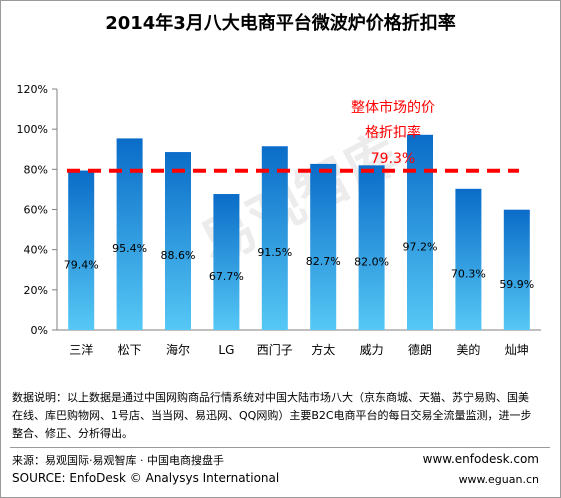 The image size is (561, 498). I want to click on y-tick-label: 120%, so click(32, 89).